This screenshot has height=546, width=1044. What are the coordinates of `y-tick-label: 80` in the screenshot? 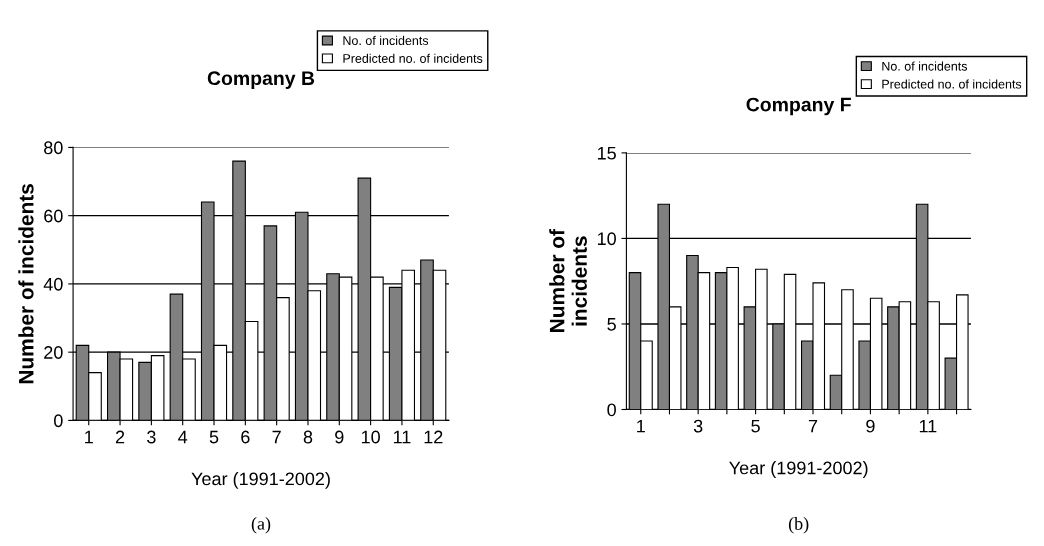 It's located at (53, 148).